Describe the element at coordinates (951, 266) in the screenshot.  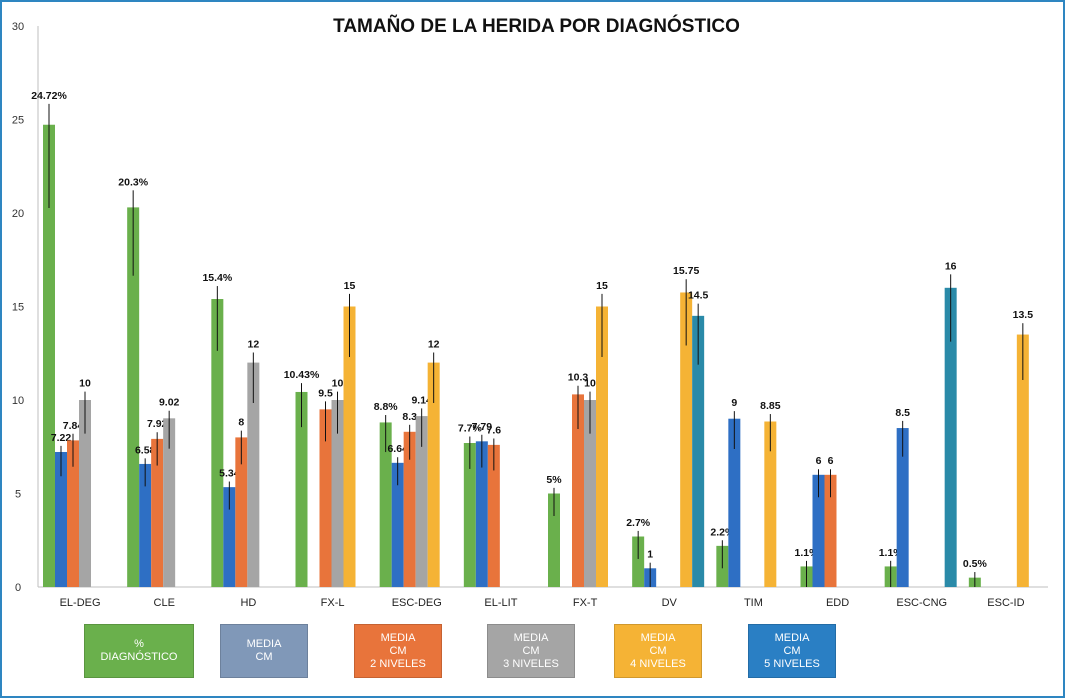
I see `data-label: 16` at that location.